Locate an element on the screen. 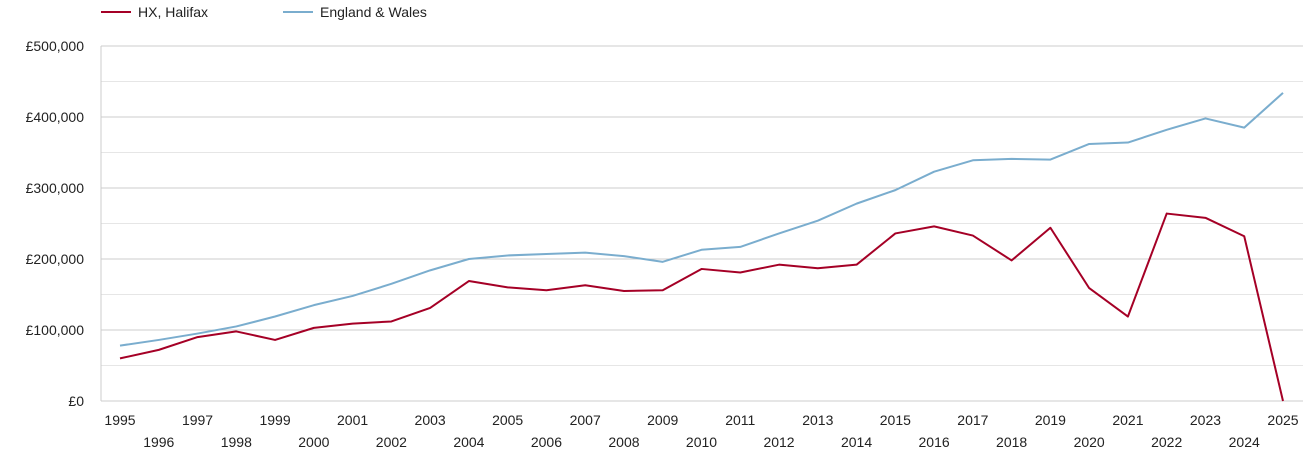 The height and width of the screenshot is (450, 1305). x-tick-label: 2000 is located at coordinates (313, 442).